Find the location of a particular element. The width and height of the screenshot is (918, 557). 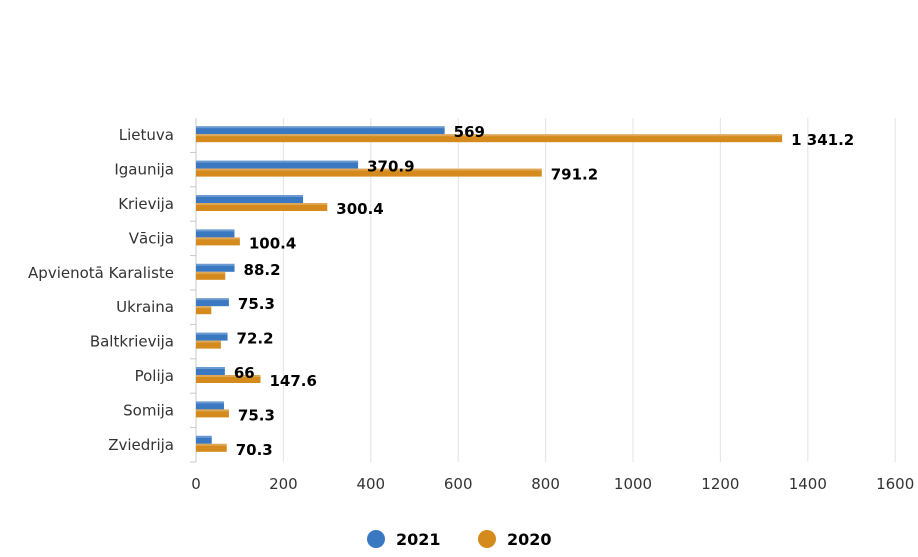

x-tick-label: 1600 is located at coordinates (895, 484).